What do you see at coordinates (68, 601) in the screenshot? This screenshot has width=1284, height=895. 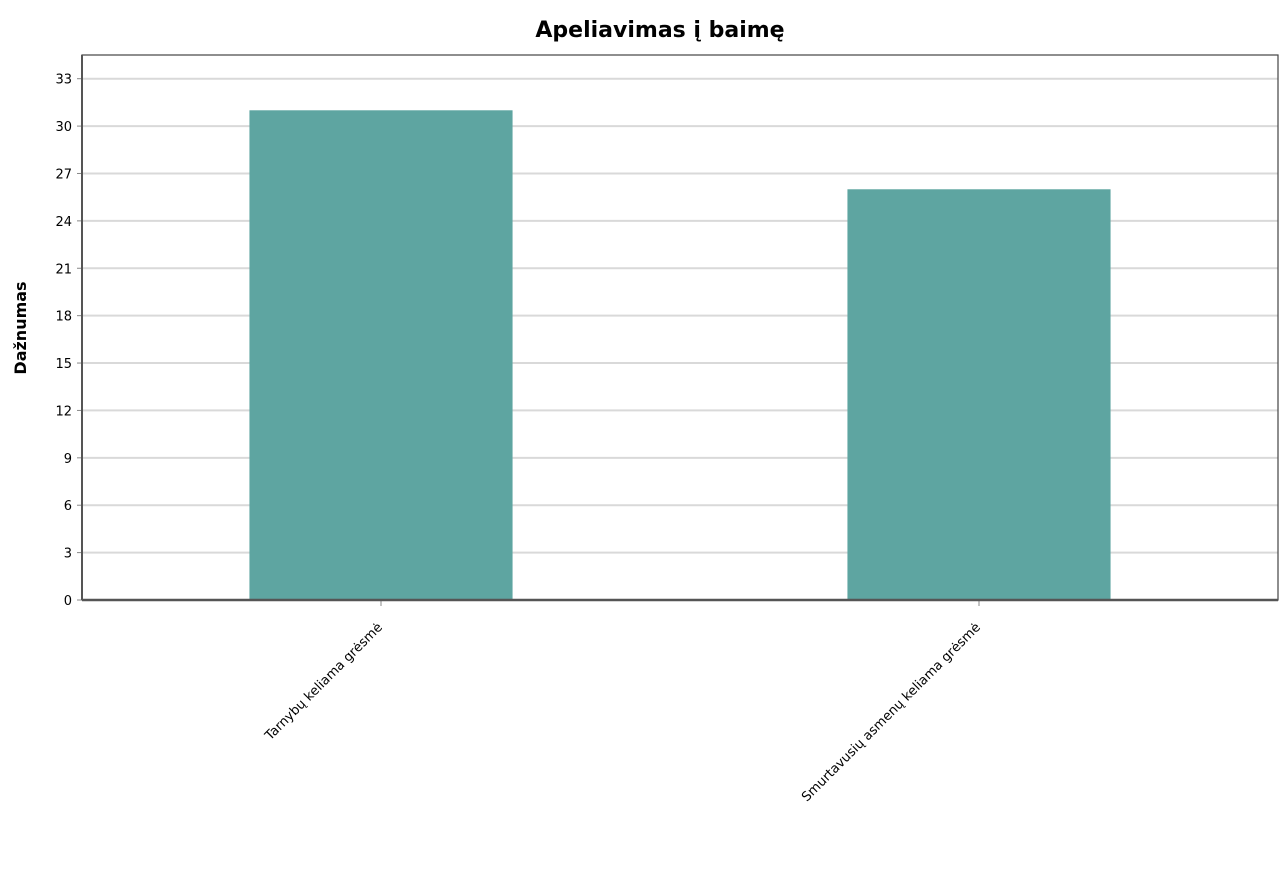 I see `y-tick-label: 0` at bounding box center [68, 601].